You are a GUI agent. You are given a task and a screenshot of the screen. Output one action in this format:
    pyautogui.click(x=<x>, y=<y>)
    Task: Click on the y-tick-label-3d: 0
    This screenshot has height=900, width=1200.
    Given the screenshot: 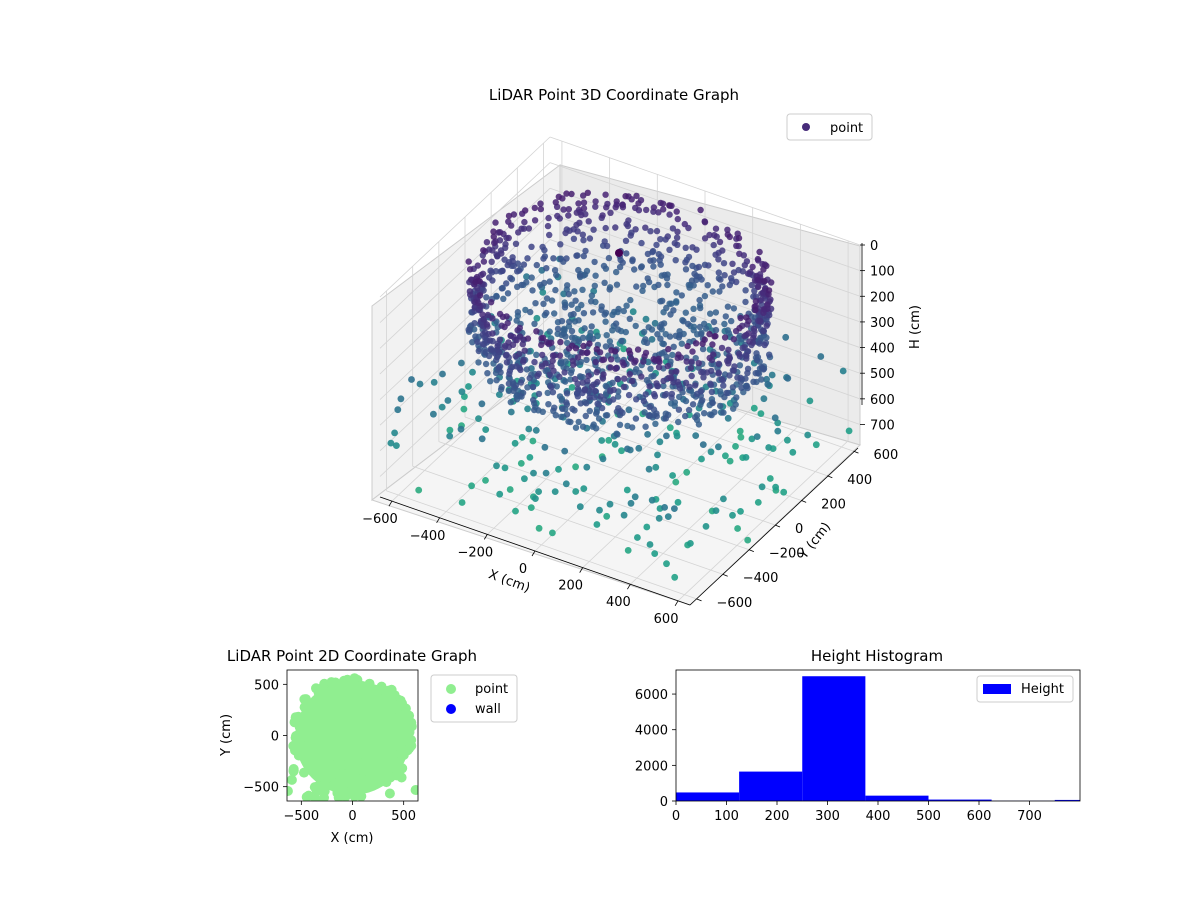 What is the action you would take?
    pyautogui.click(x=799, y=529)
    